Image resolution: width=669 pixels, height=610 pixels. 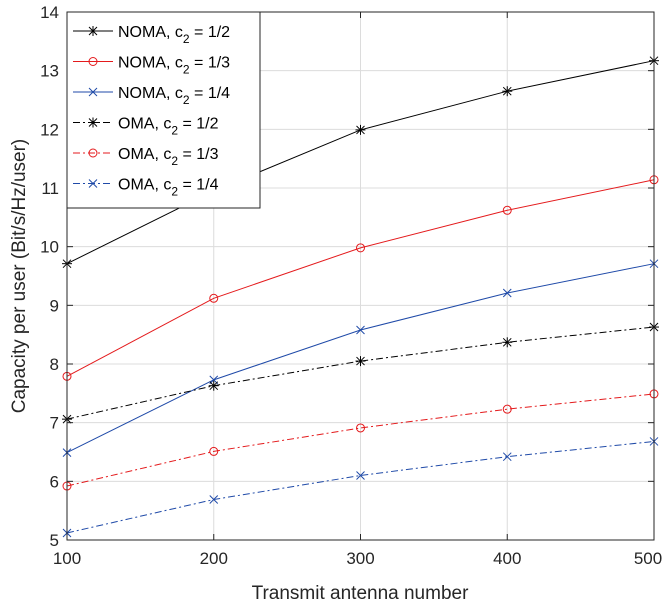 What do you see at coordinates (174, 35) in the screenshot?
I see `legend-label: NOMA, c2 = 1/2` at bounding box center [174, 35].